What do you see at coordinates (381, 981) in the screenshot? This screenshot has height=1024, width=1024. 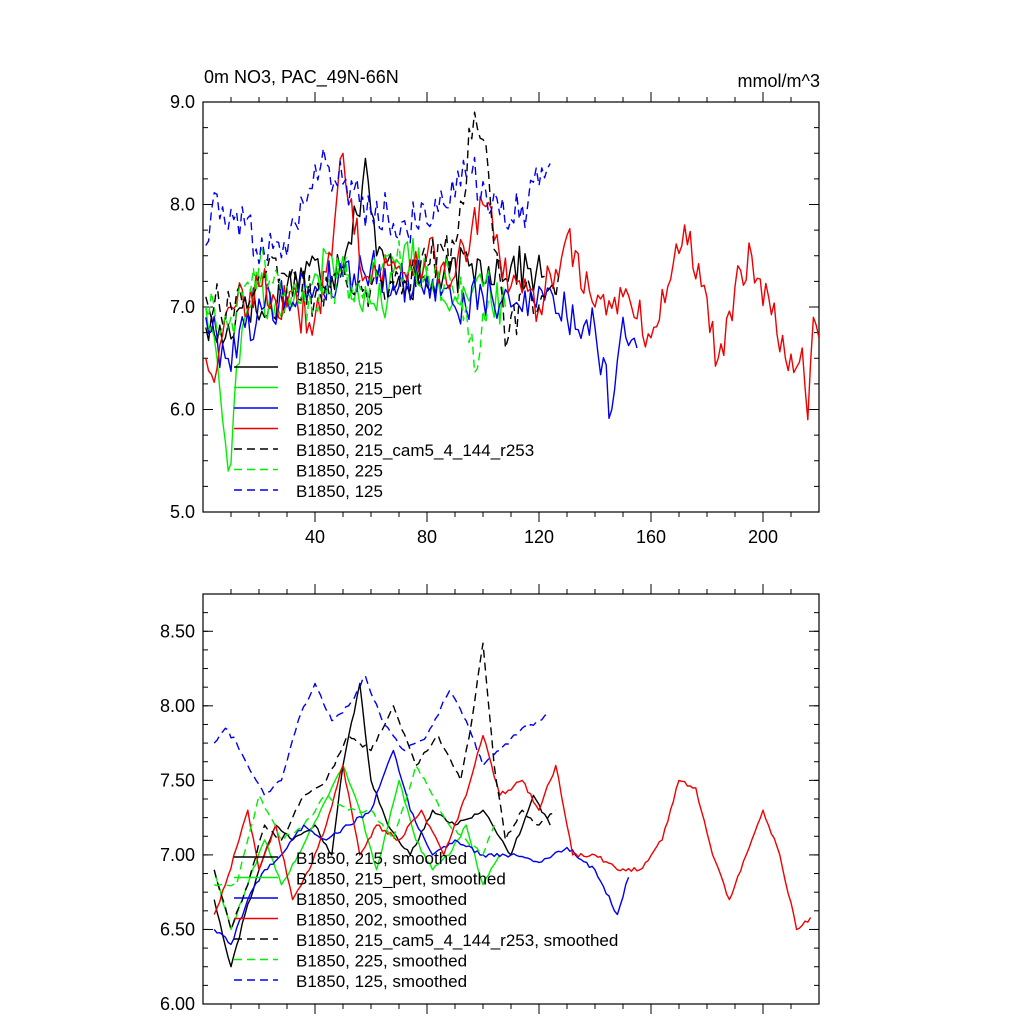 I see `legend-label: B1850, 125, smoothed` at bounding box center [381, 981].